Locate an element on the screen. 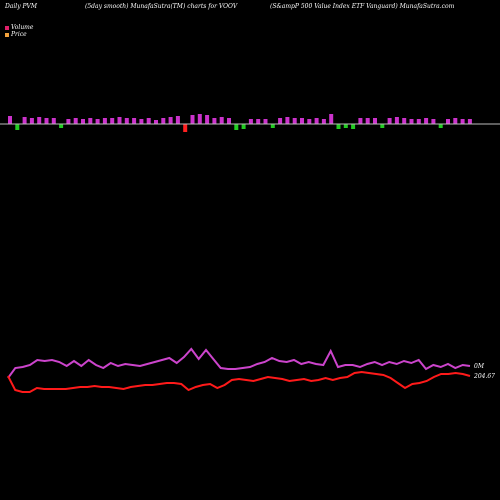 The image size is (500, 500). volume-bars is located at coordinates (240, 123).